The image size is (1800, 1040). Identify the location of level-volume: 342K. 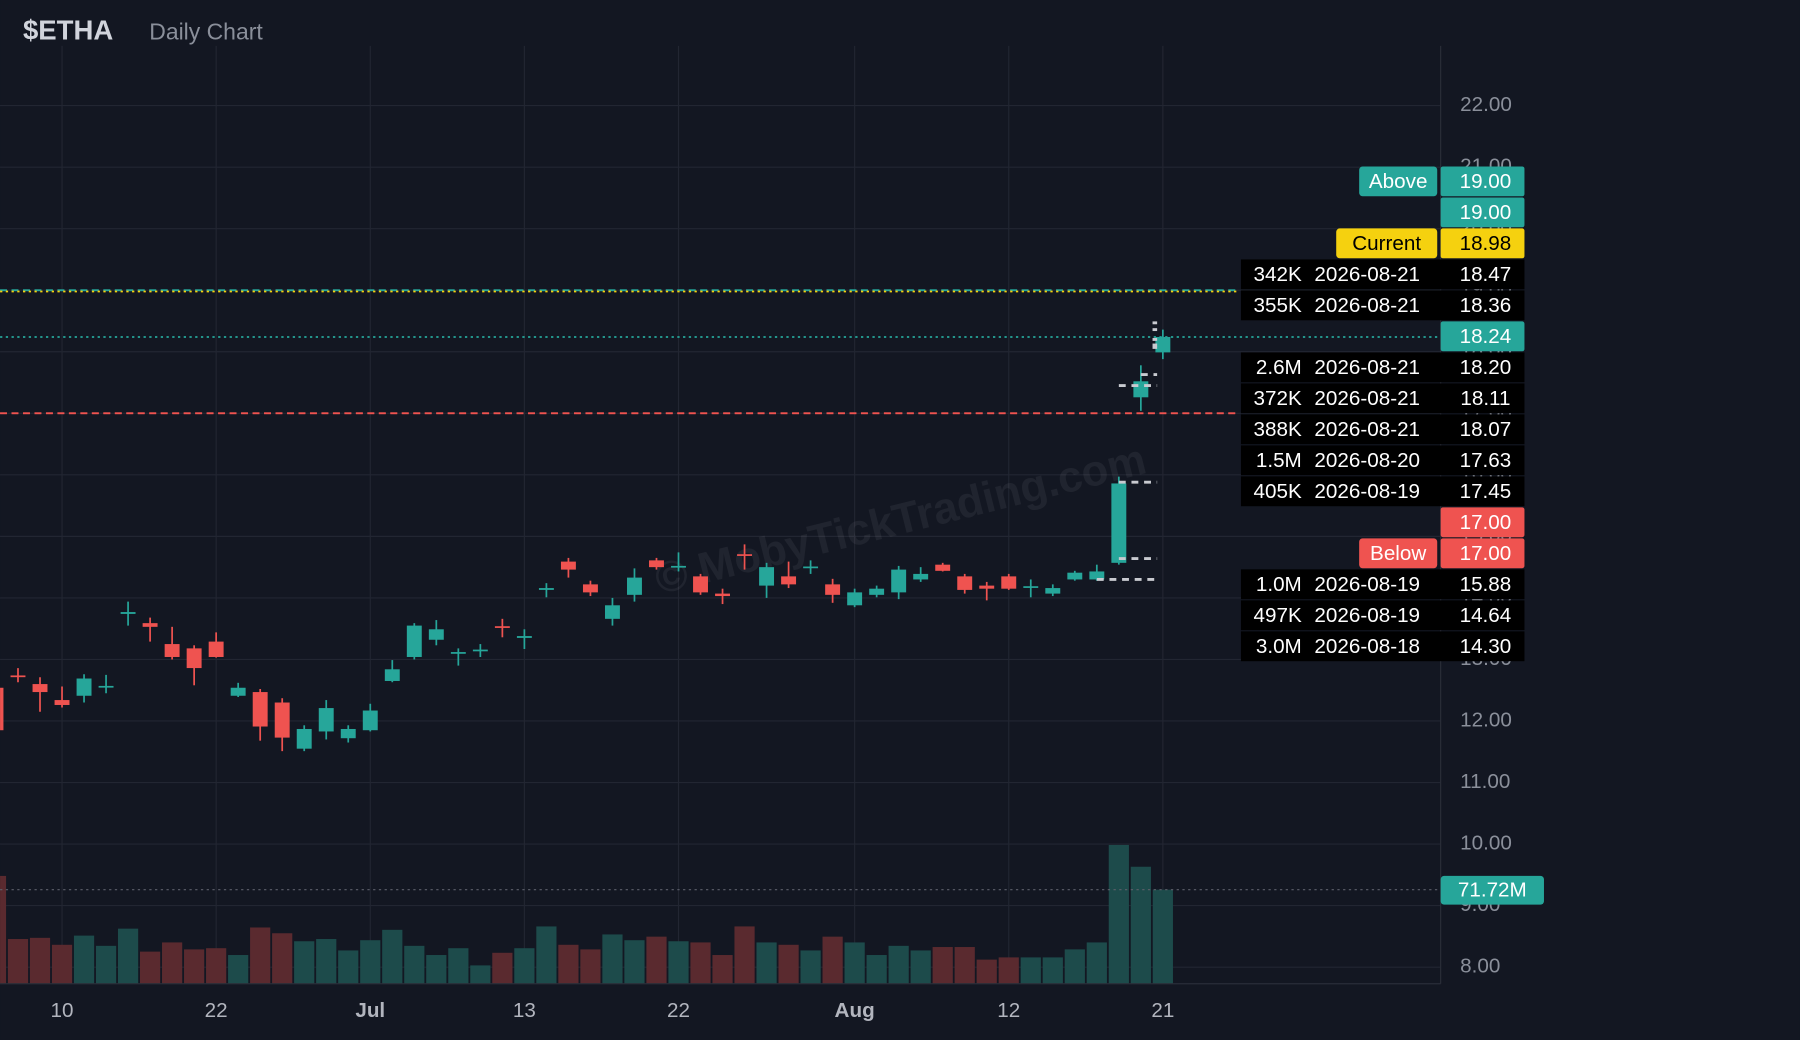
(1278, 274).